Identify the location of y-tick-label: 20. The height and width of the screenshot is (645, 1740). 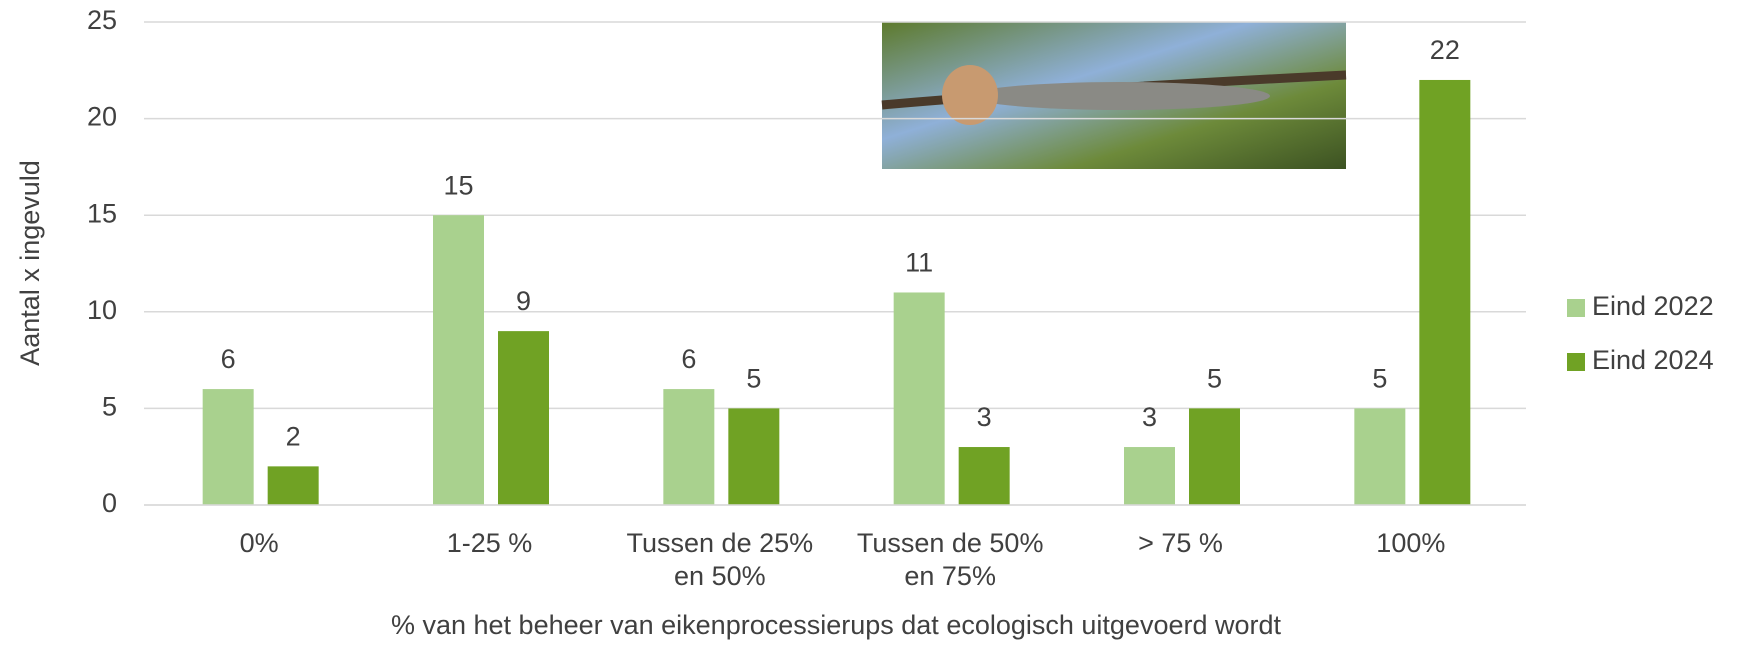
(102, 117).